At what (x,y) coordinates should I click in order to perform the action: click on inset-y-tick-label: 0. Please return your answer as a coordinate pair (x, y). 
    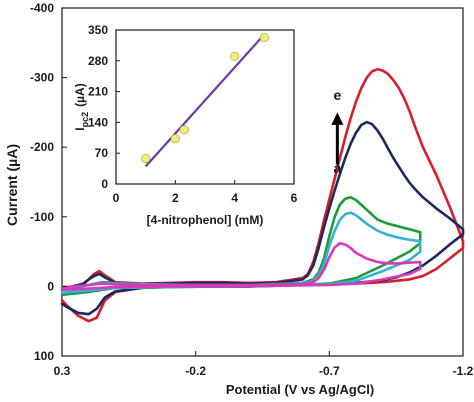
    Looking at the image, I should click on (104, 184).